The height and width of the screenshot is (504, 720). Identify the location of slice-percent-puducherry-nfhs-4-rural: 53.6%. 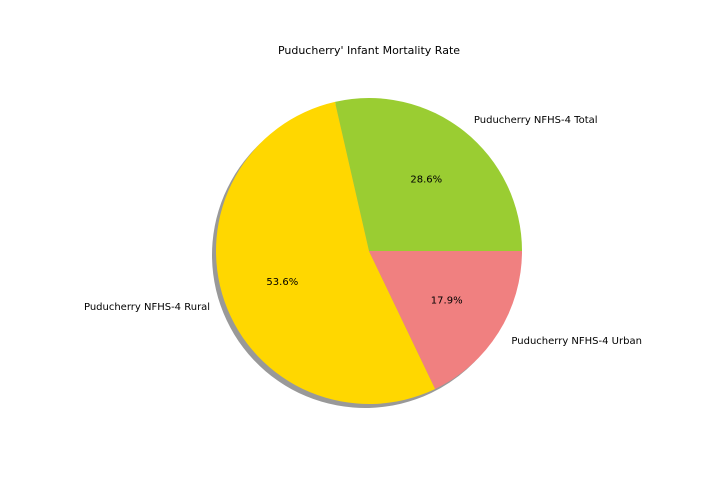
(282, 282).